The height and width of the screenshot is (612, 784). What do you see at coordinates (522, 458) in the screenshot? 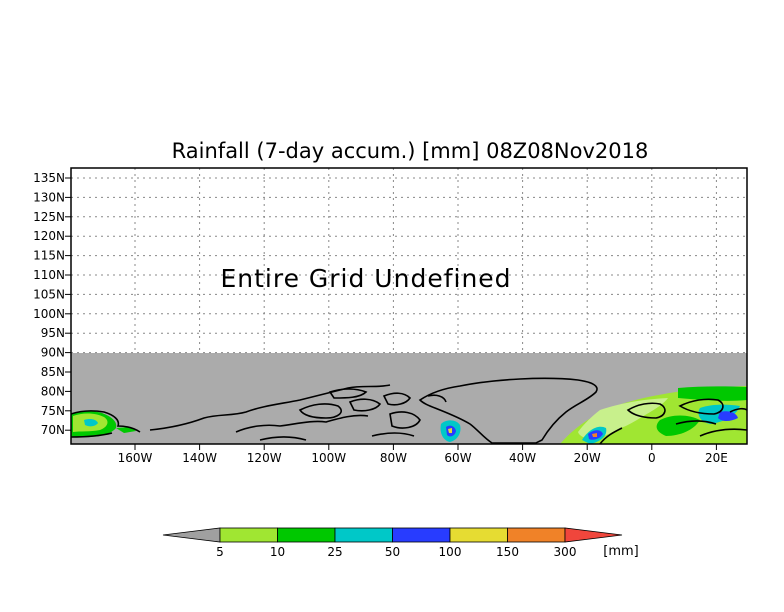
I see `lon-label: 40W` at bounding box center [522, 458].